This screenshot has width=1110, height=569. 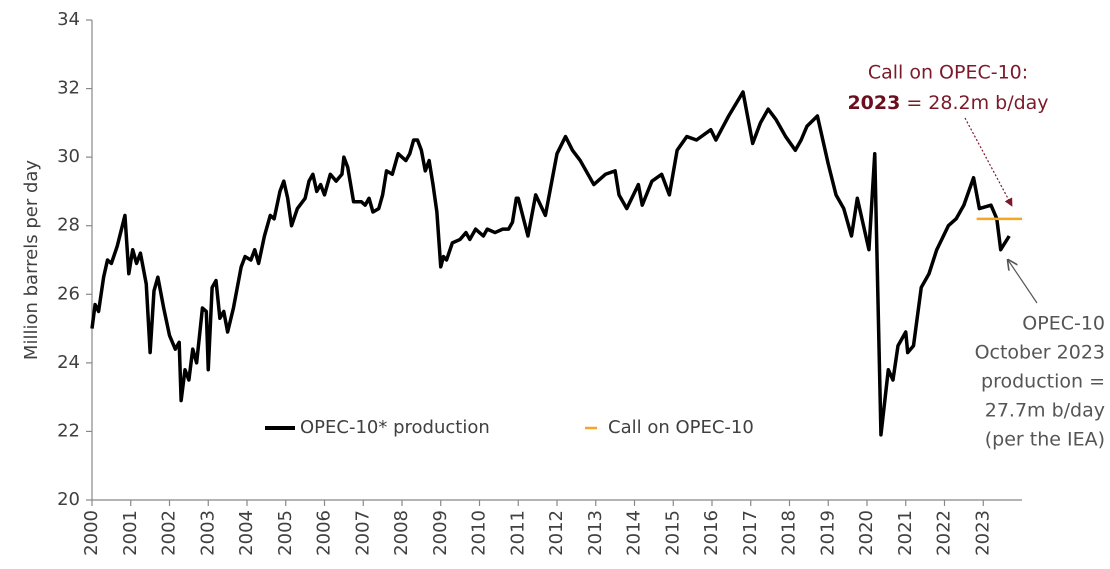 What do you see at coordinates (31, 260) in the screenshot?
I see `y-axis-label: Million barrels per day` at bounding box center [31, 260].